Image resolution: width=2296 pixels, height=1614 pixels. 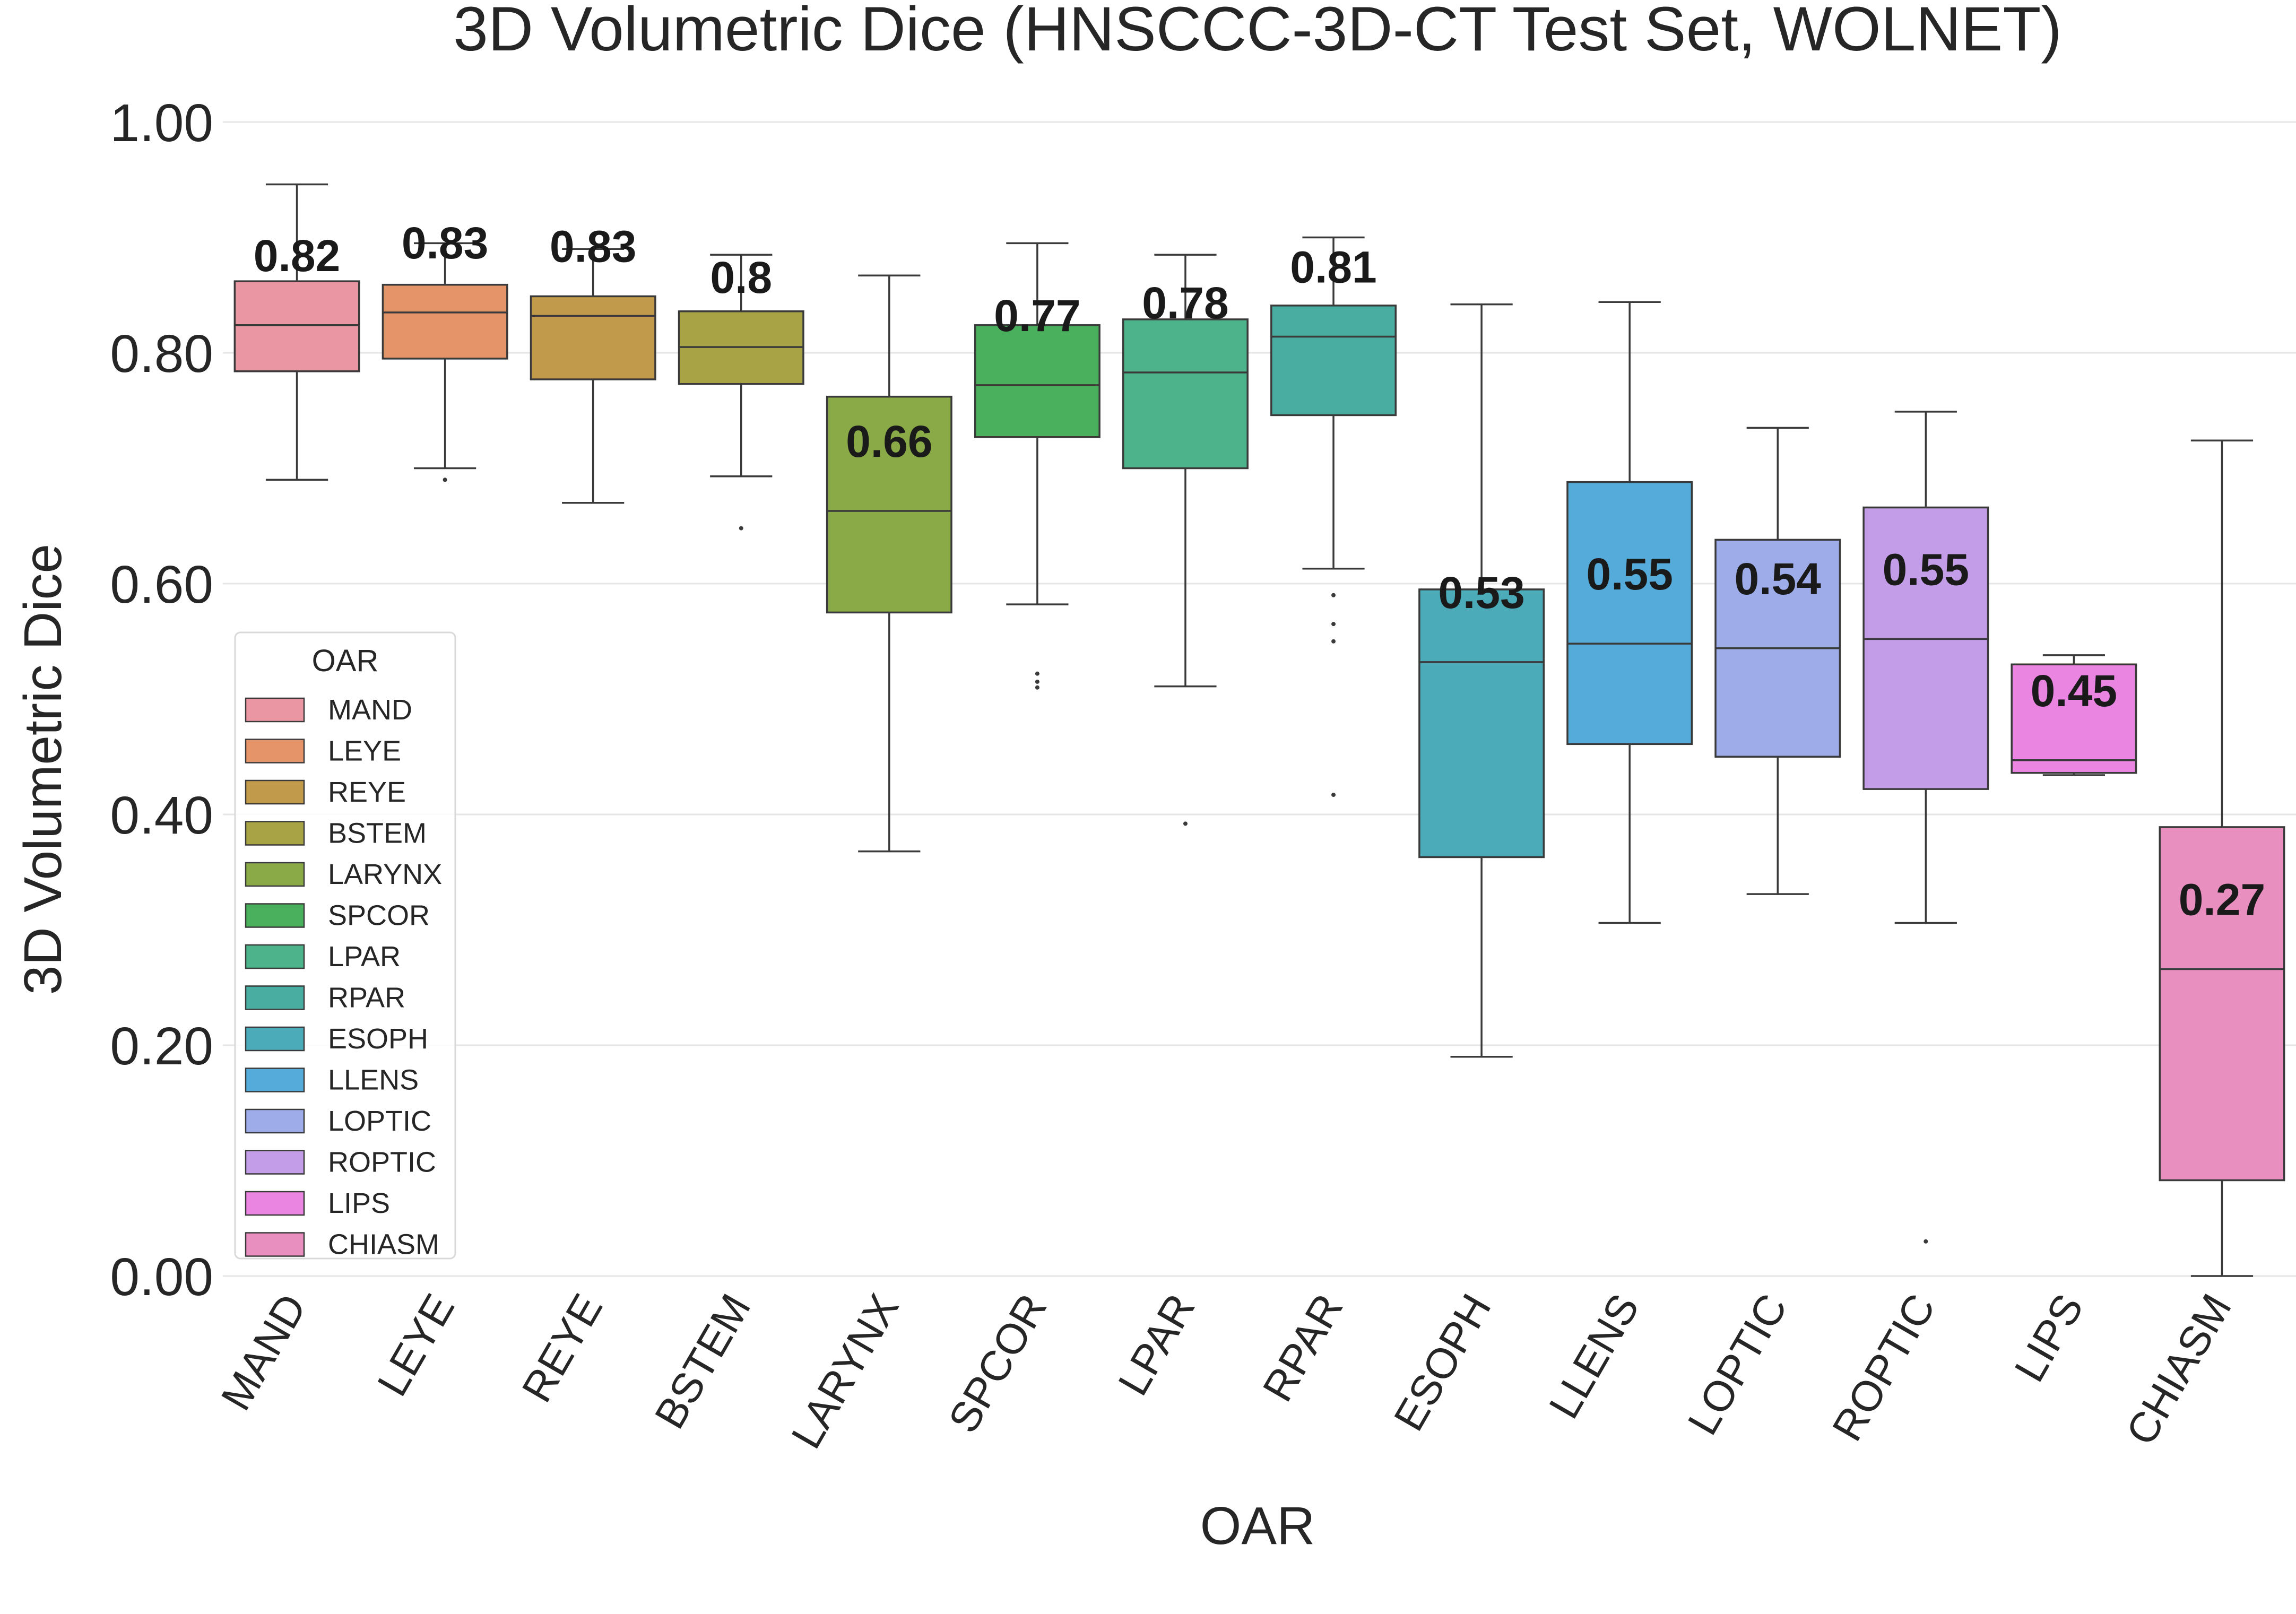 I want to click on legend-entry-loptic: LOPTIC, so click(x=379, y=1121).